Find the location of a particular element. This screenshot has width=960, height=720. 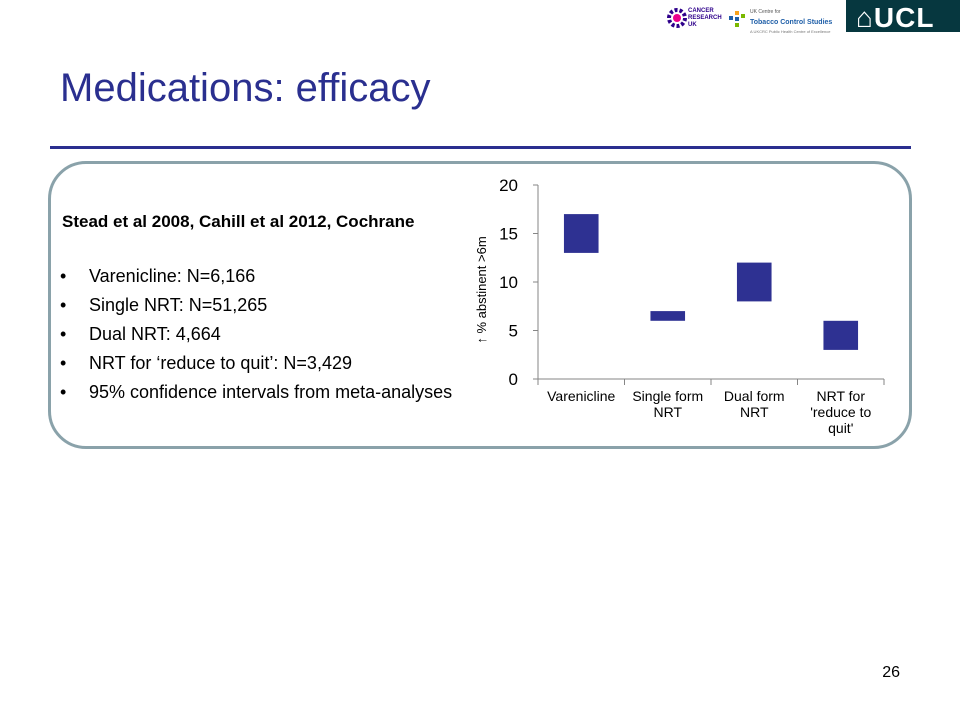

bullet-text: Single NRT: N=51,265 is located at coordinates (178, 305).